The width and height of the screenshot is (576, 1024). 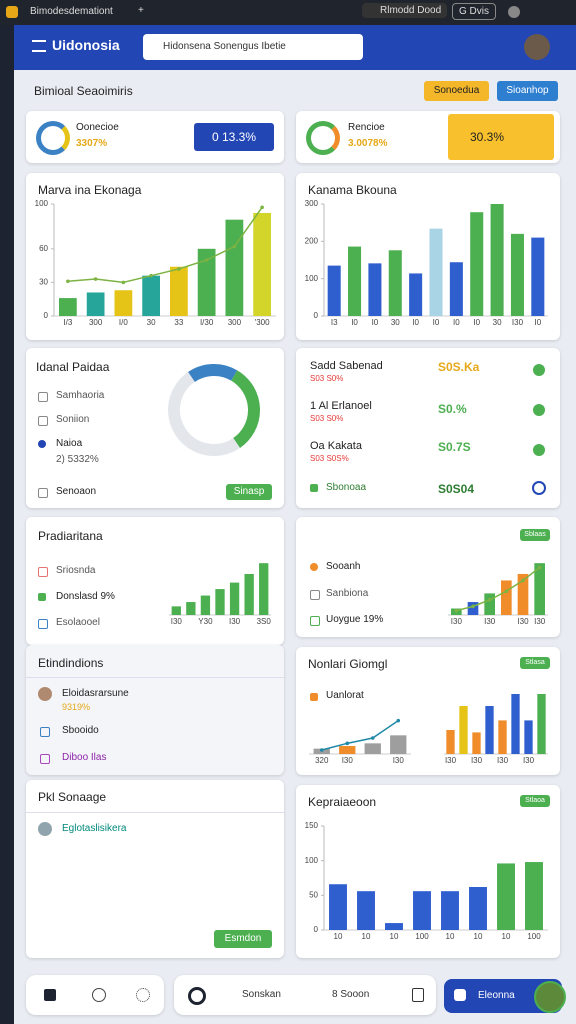 I want to click on blue-button: Sioanhop, so click(x=527, y=91).